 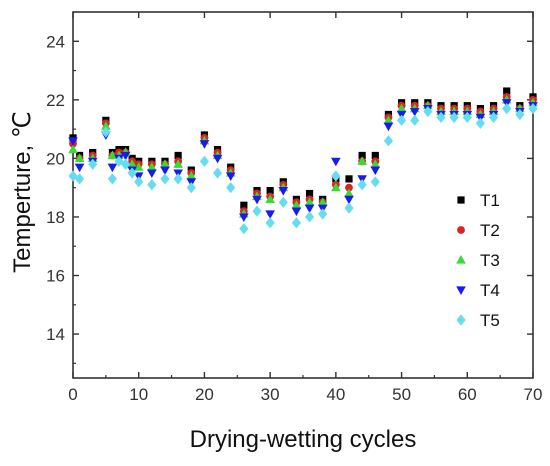 I want to click on legend: T1 T2 T3 T4 T5, so click(x=478, y=260).